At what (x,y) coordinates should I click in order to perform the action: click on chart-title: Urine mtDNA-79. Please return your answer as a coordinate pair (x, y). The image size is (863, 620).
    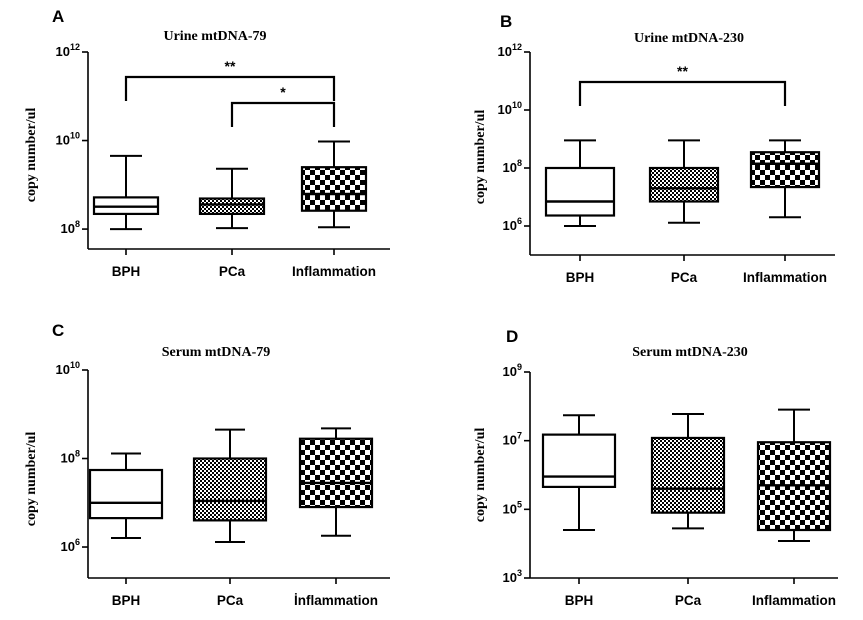
    Looking at the image, I should click on (214, 36).